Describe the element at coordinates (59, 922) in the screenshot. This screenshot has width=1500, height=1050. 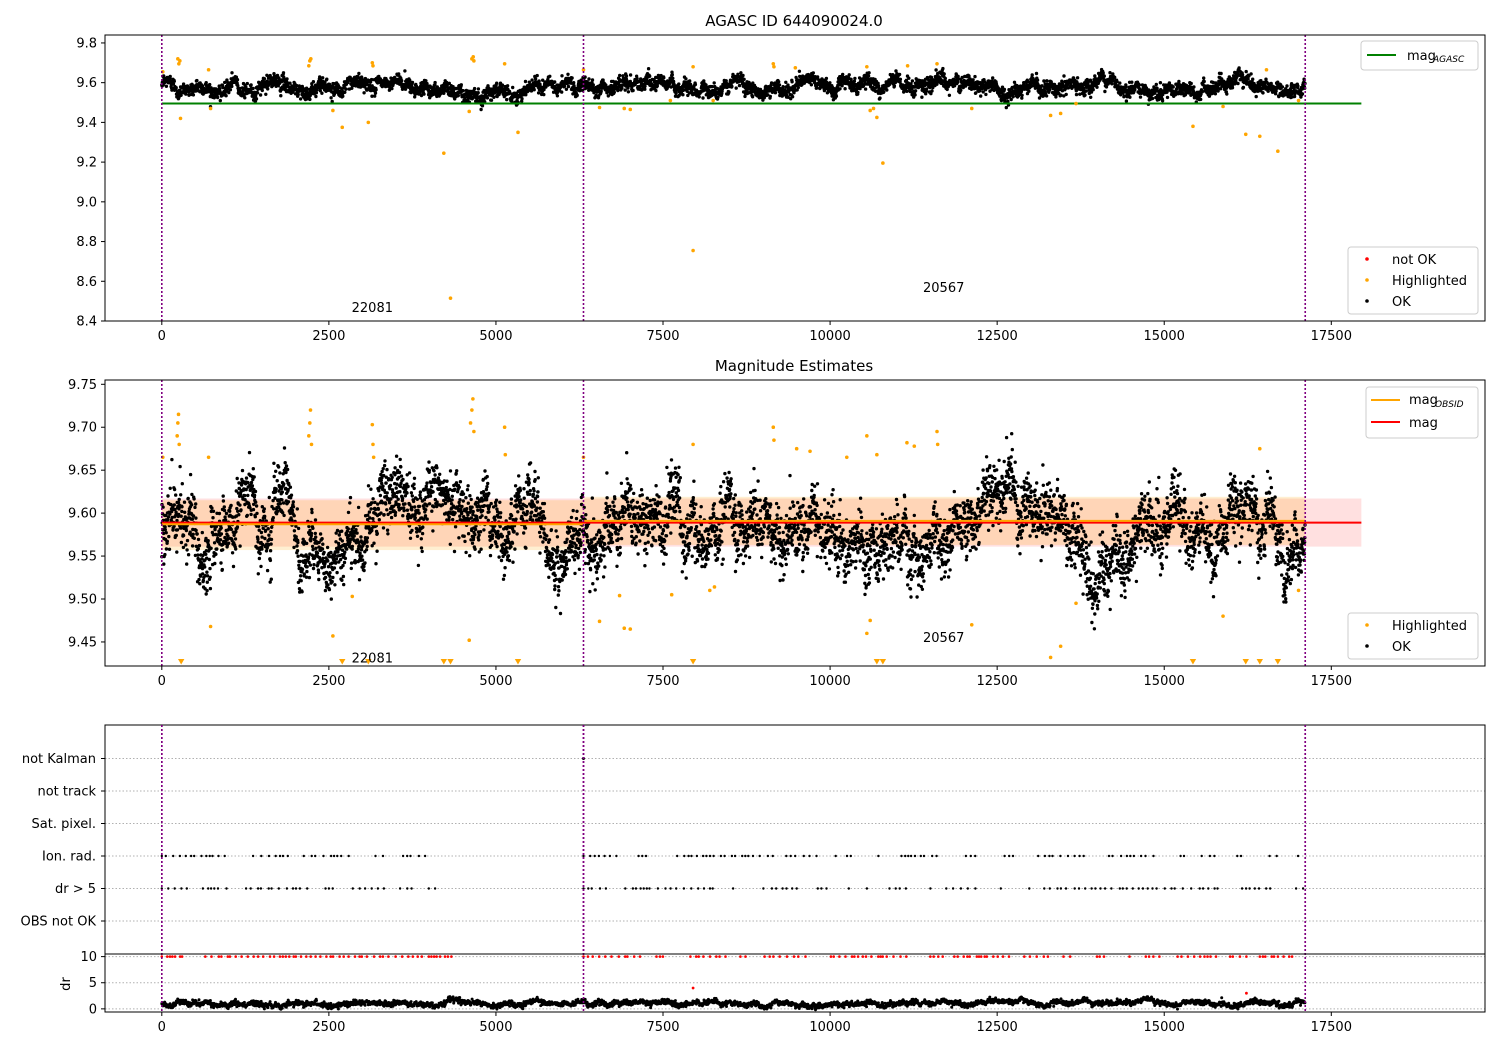
I see `flag-row-label: OBS not OK` at that location.